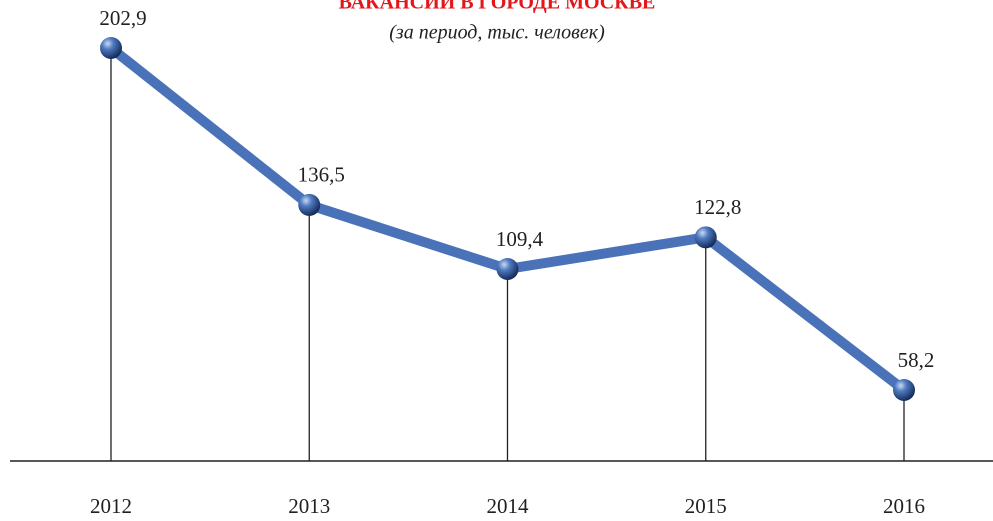 Image resolution: width=993 pixels, height=521 pixels. I want to click on data-label: 136,5, so click(321, 175).